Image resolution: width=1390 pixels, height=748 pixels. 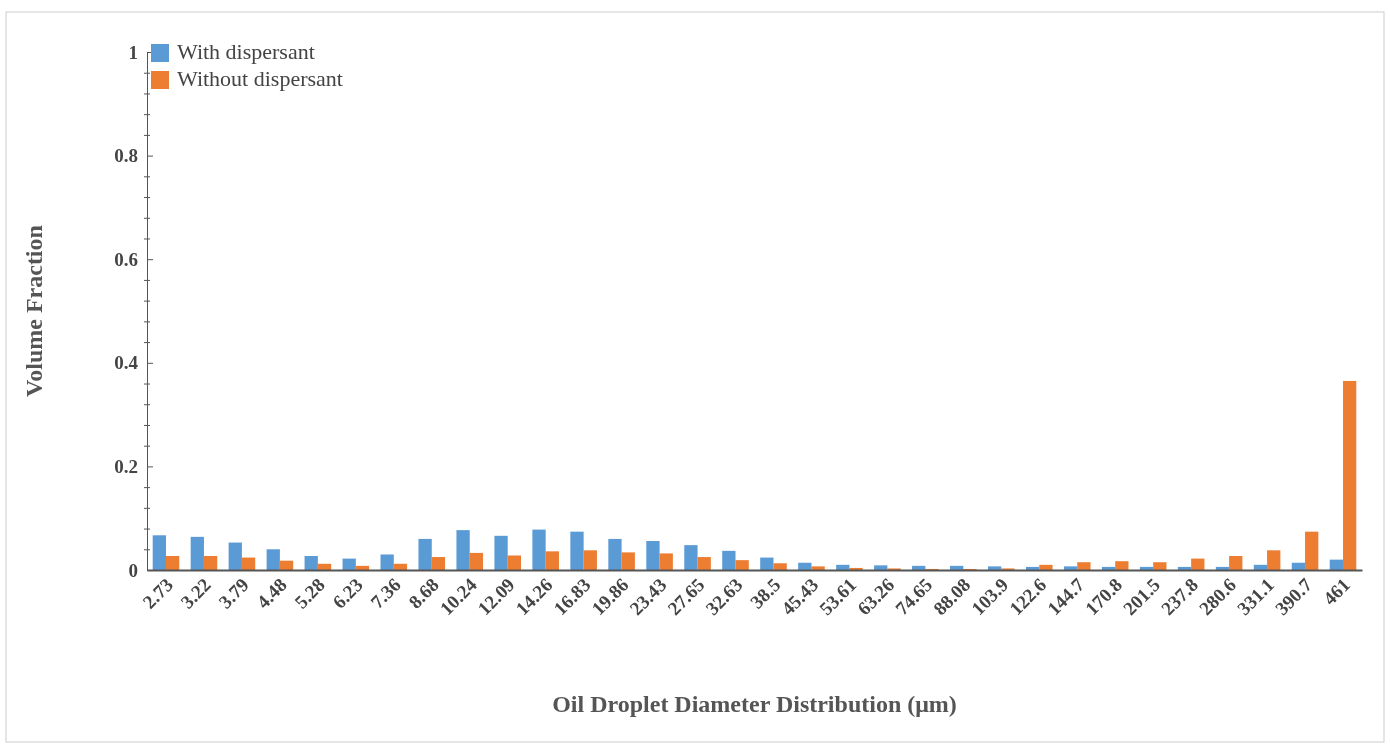 What do you see at coordinates (309, 593) in the screenshot?
I see `x-tick-label: 5.28` at bounding box center [309, 593].